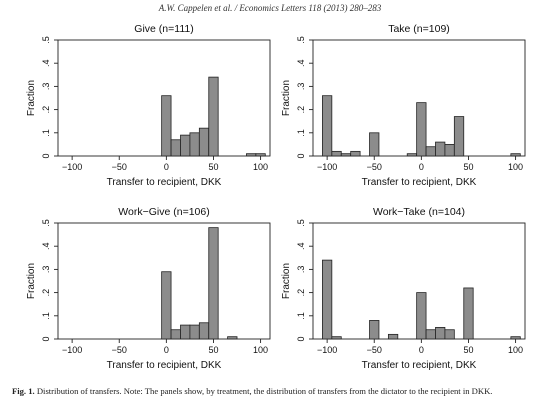  Describe the element at coordinates (166, 167) in the screenshot. I see `panel-1-x-tick-label-3: 0` at that location.